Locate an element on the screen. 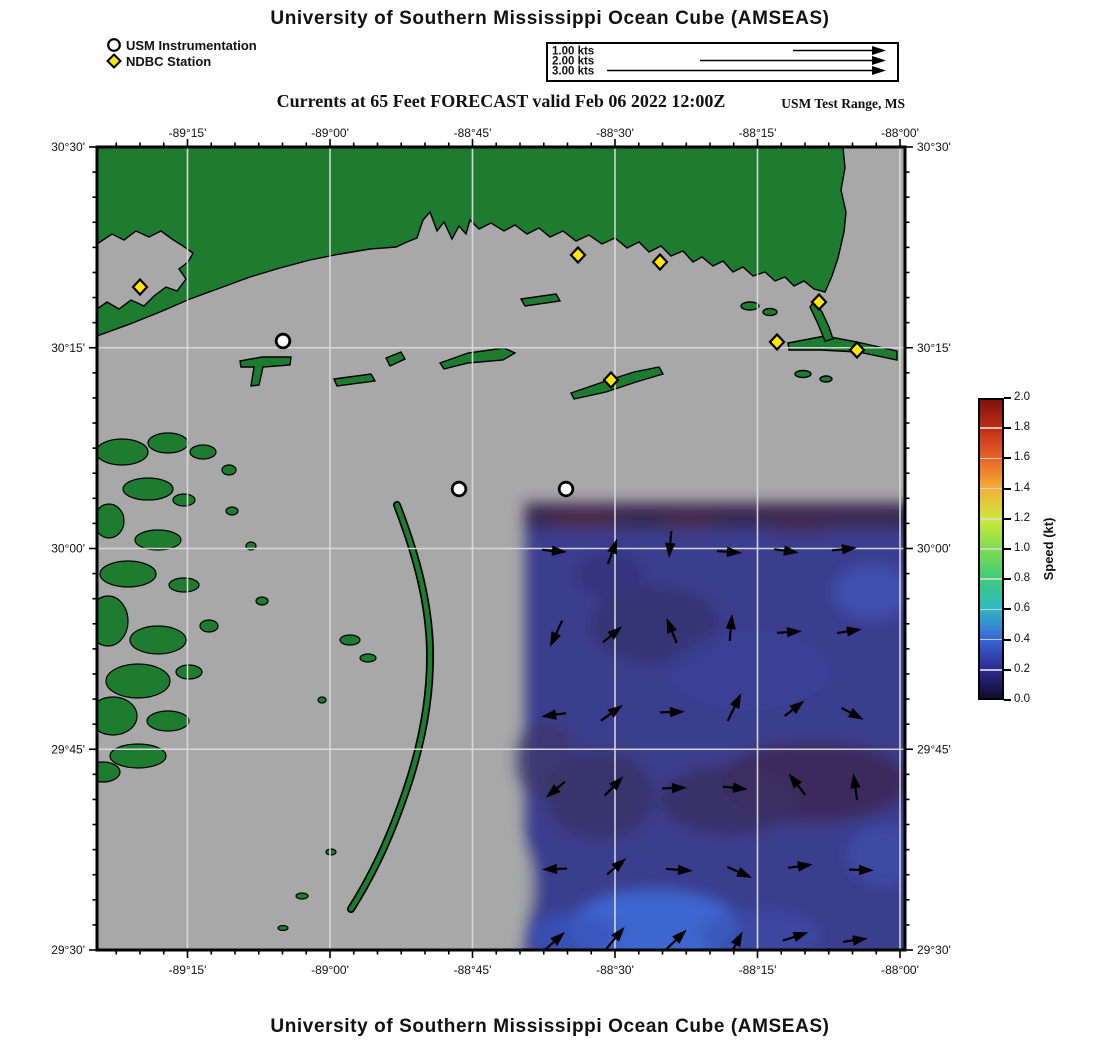 This screenshot has width=1100, height=1050. deer-island is located at coordinates (540, 300).